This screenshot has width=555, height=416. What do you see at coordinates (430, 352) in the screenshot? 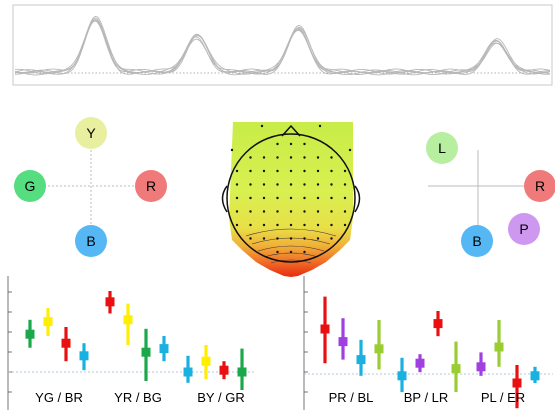
I see `errorbars-right` at bounding box center [430, 352].